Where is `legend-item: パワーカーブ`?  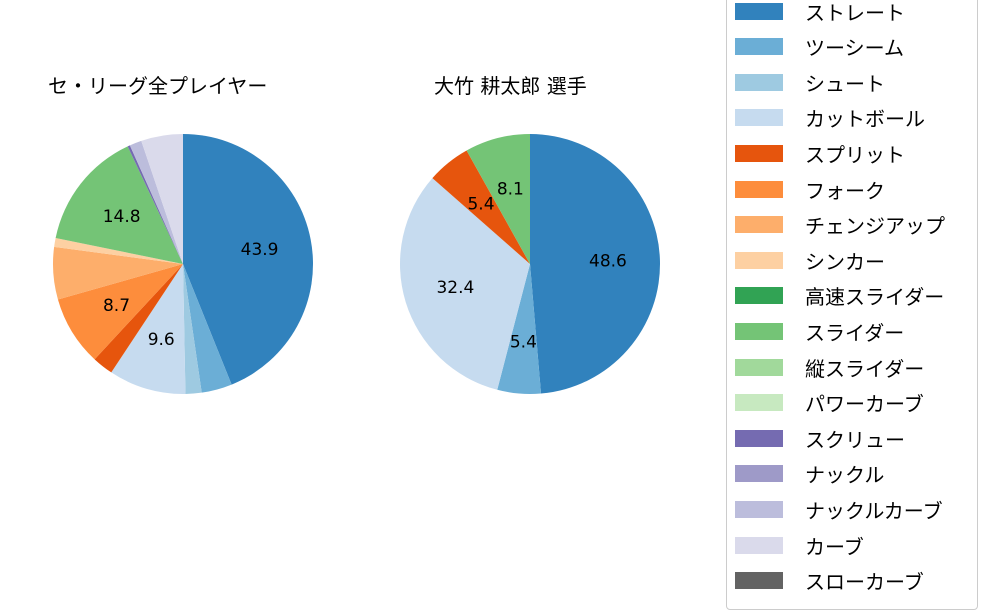
legend-item: パワーカーブ is located at coordinates (829, 404).